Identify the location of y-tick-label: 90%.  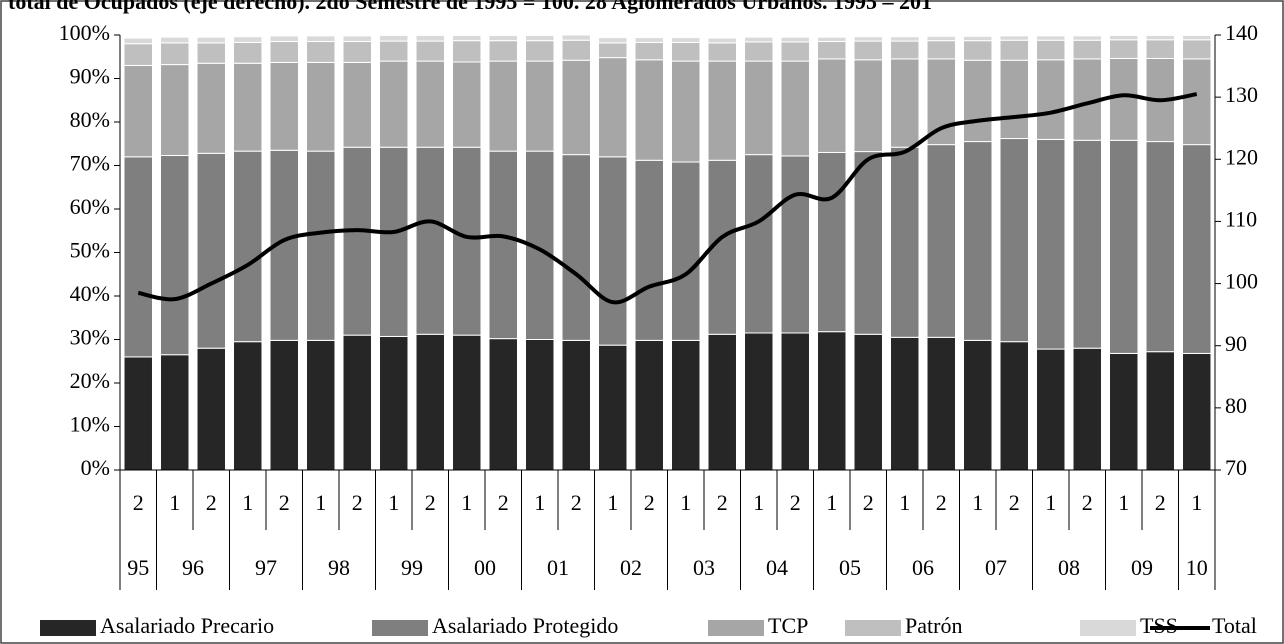
(90, 76).